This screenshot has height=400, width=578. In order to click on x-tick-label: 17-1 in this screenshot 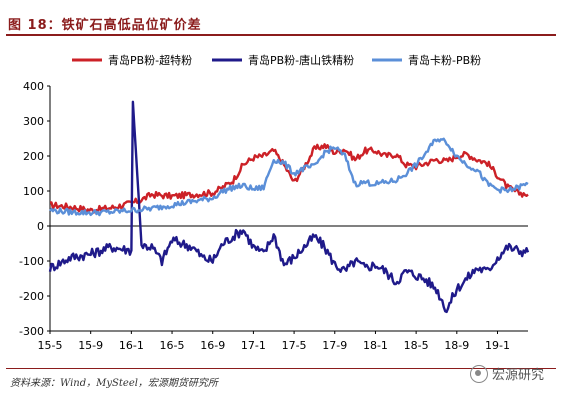, I will do `click(253, 345)`.